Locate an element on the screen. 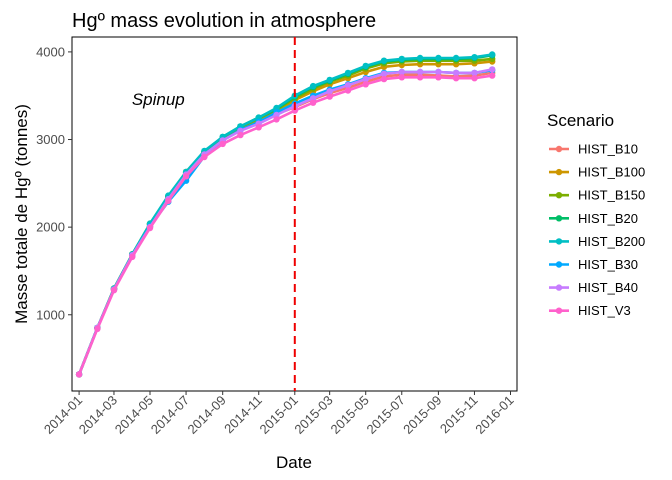  y-tick-label: 4000 is located at coordinates (50, 51).